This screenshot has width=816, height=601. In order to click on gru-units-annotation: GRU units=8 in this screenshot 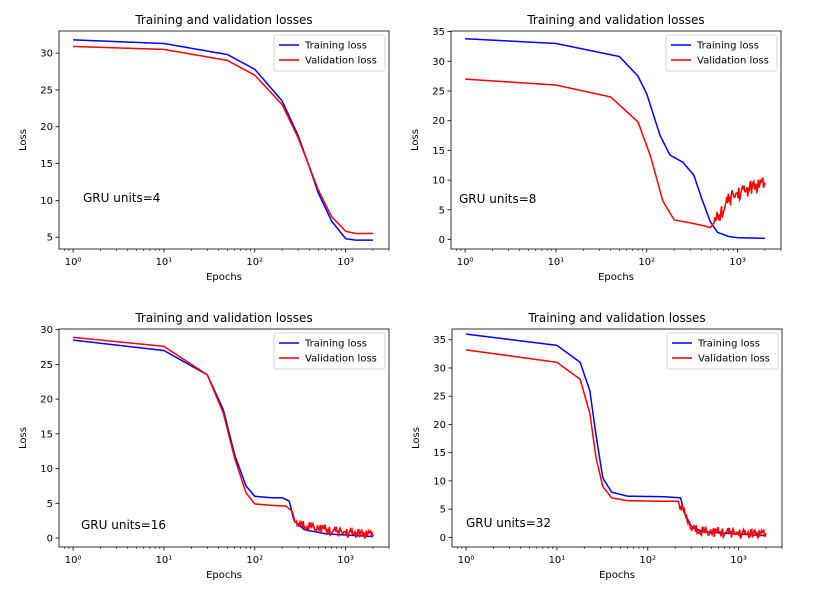, I will do `click(497, 199)`.